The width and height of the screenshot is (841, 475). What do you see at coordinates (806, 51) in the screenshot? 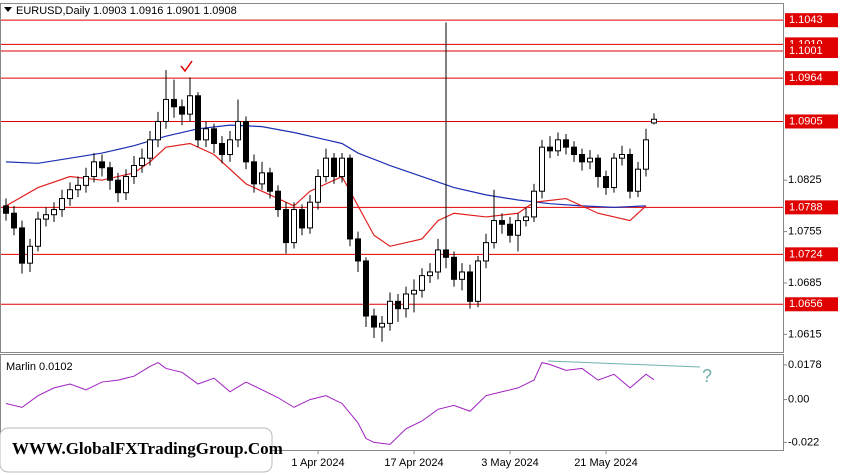
I see `level-label: 1.1001` at bounding box center [806, 51].